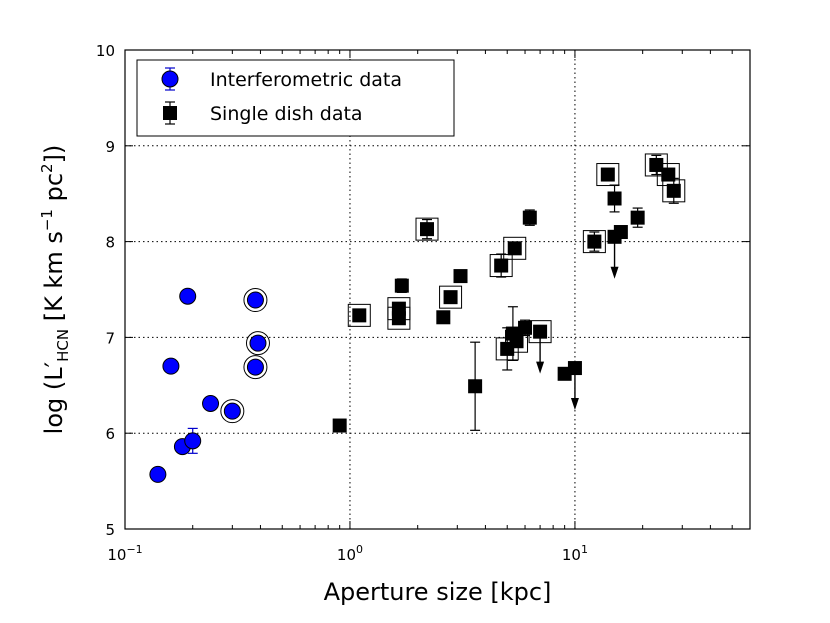 The width and height of the screenshot is (830, 623). Describe the element at coordinates (170, 79) in the screenshot. I see `legend-circle-marker` at that location.